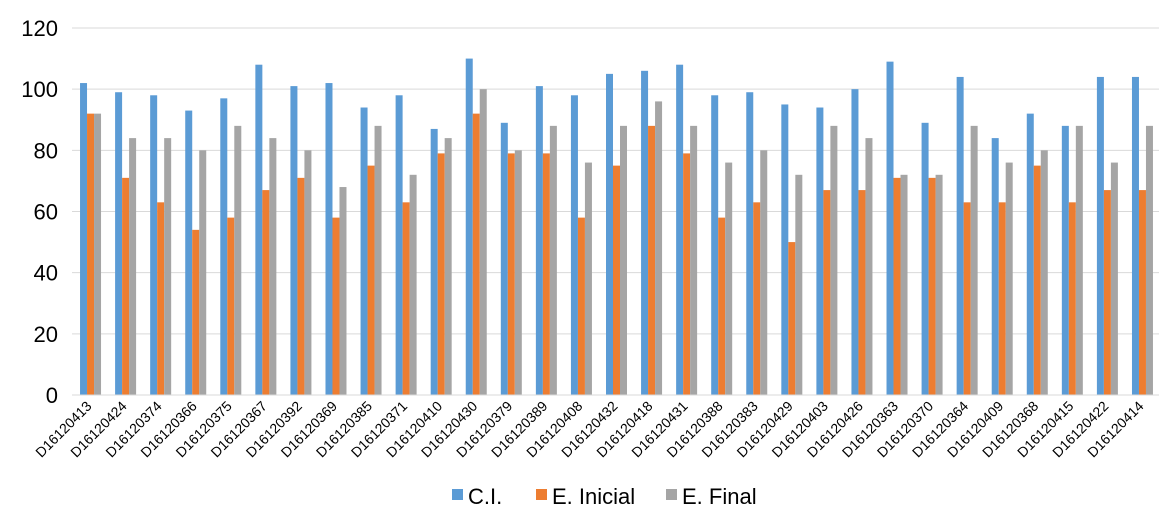  I want to click on y-tick-label: 20, so click(46, 334).